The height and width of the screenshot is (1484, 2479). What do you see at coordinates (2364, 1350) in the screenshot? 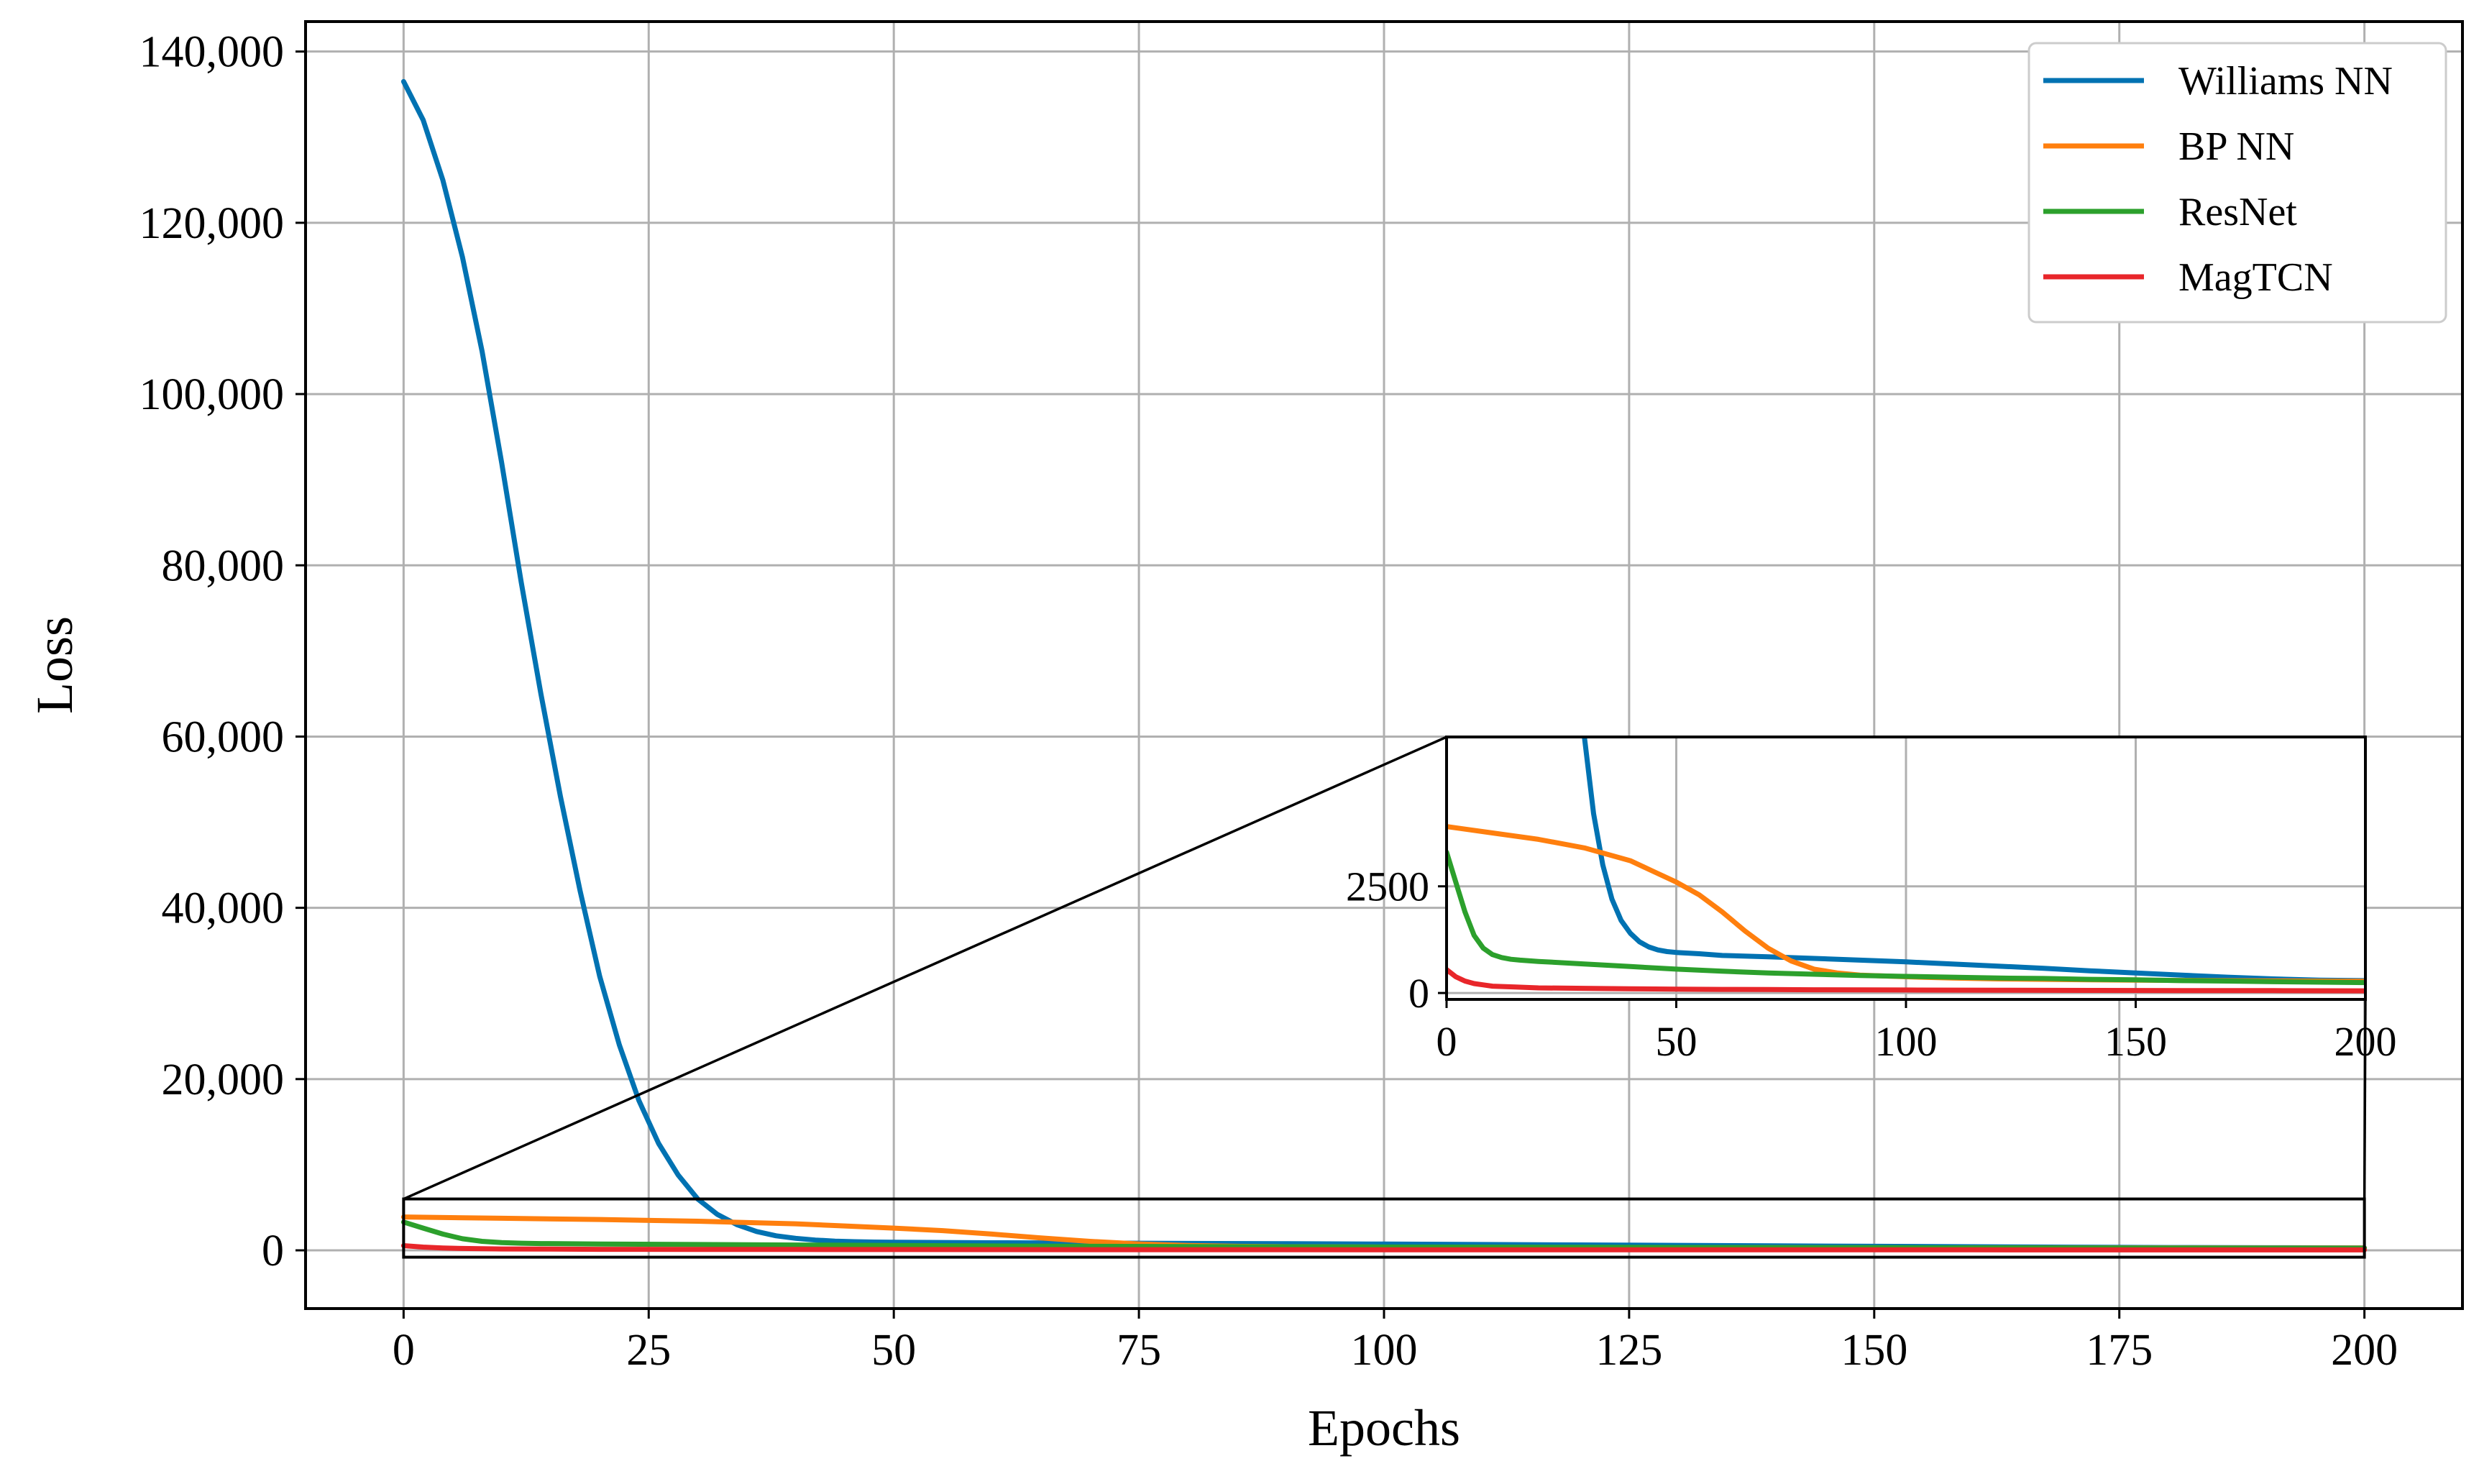
I see `x-tick-label: 200` at bounding box center [2364, 1350].